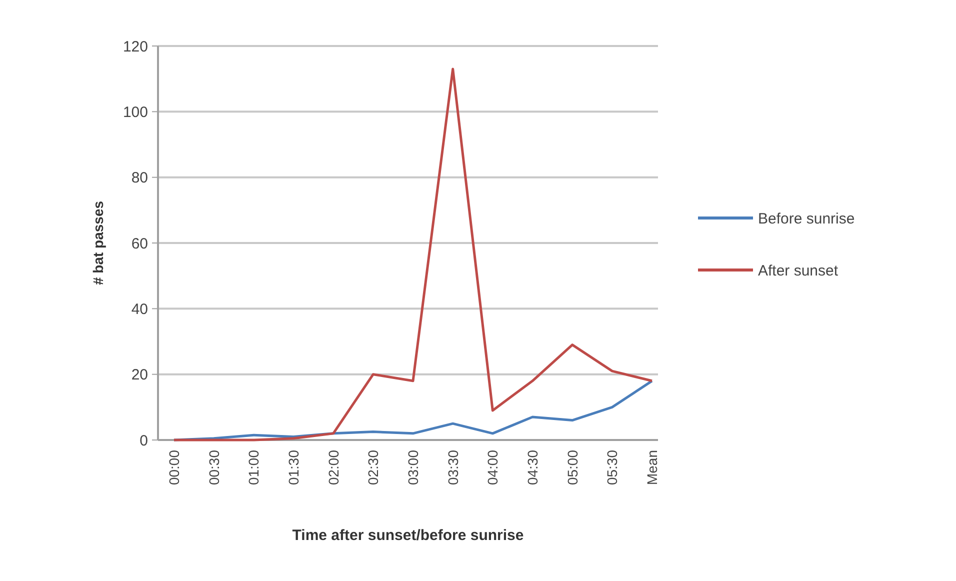 The width and height of the screenshot is (956, 581). What do you see at coordinates (806, 219) in the screenshot?
I see `legend-label: Before sunrise` at bounding box center [806, 219].